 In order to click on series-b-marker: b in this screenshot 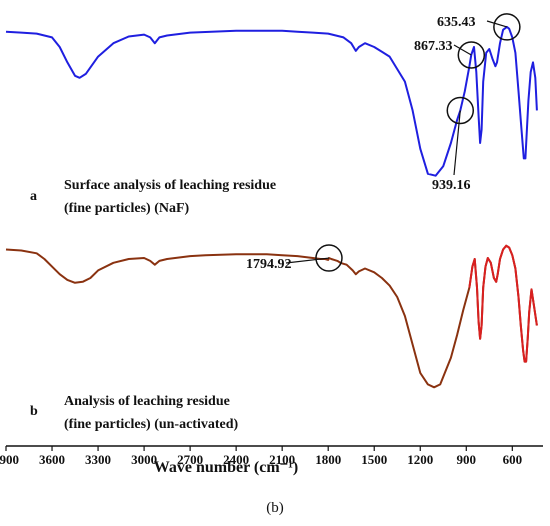, I will do `click(34, 411)`.